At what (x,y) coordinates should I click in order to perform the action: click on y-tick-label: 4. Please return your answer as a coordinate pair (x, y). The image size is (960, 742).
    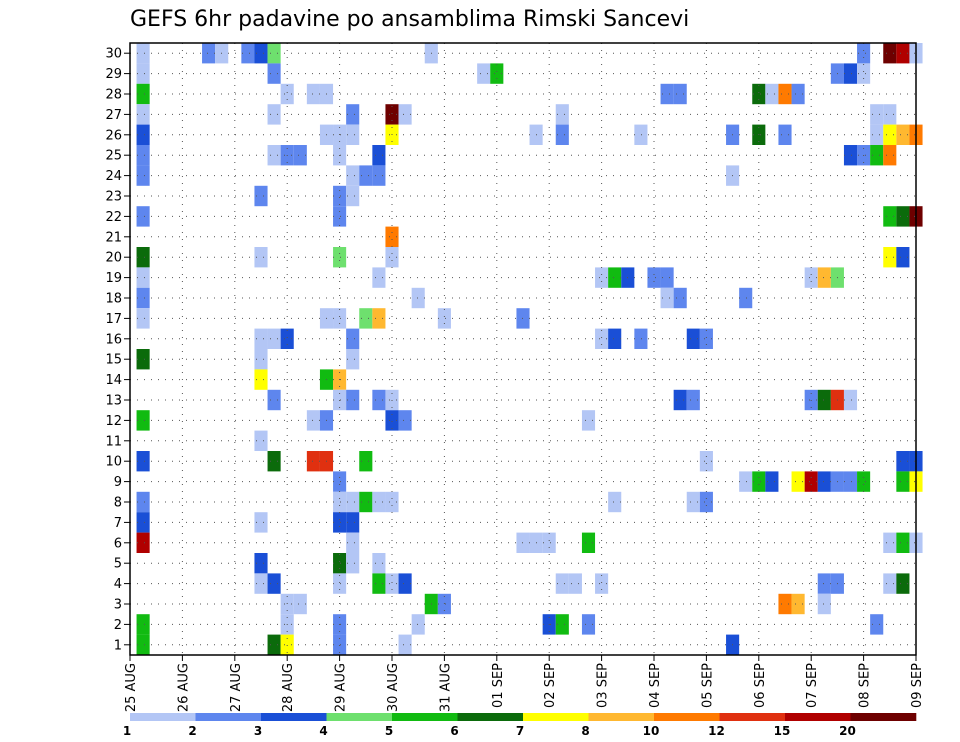
    Looking at the image, I should click on (118, 584).